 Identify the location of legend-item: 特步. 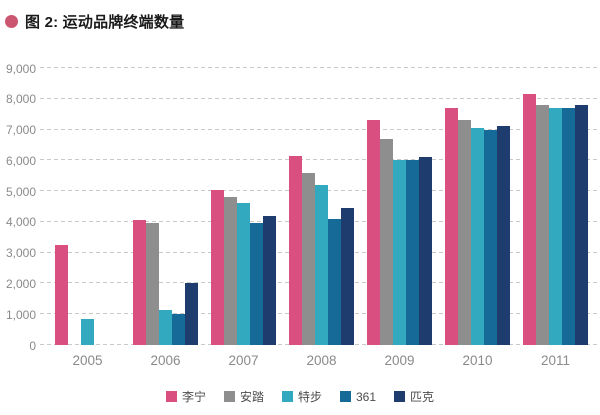
(301, 396).